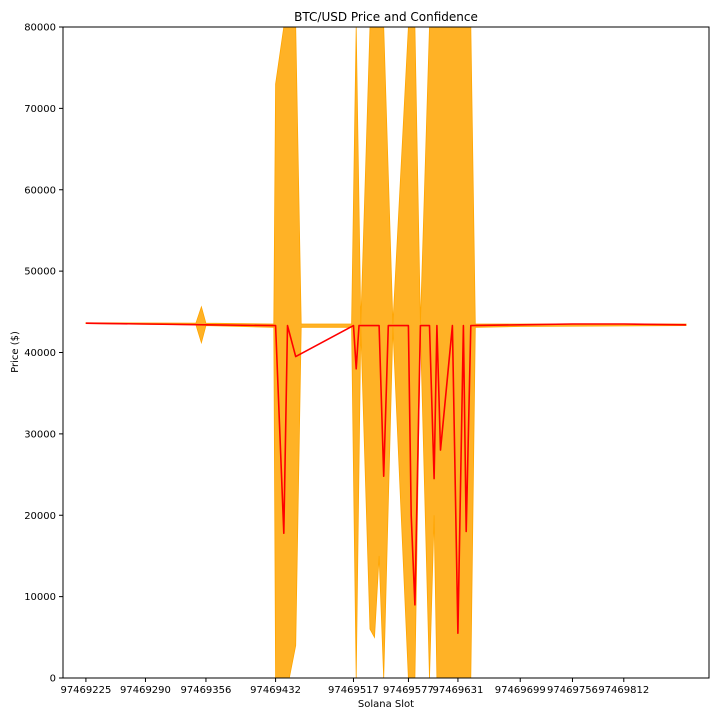 Image resolution: width=720 pixels, height=720 pixels. What do you see at coordinates (353, 690) in the screenshot?
I see `x-tick-label: 97469517` at bounding box center [353, 690].